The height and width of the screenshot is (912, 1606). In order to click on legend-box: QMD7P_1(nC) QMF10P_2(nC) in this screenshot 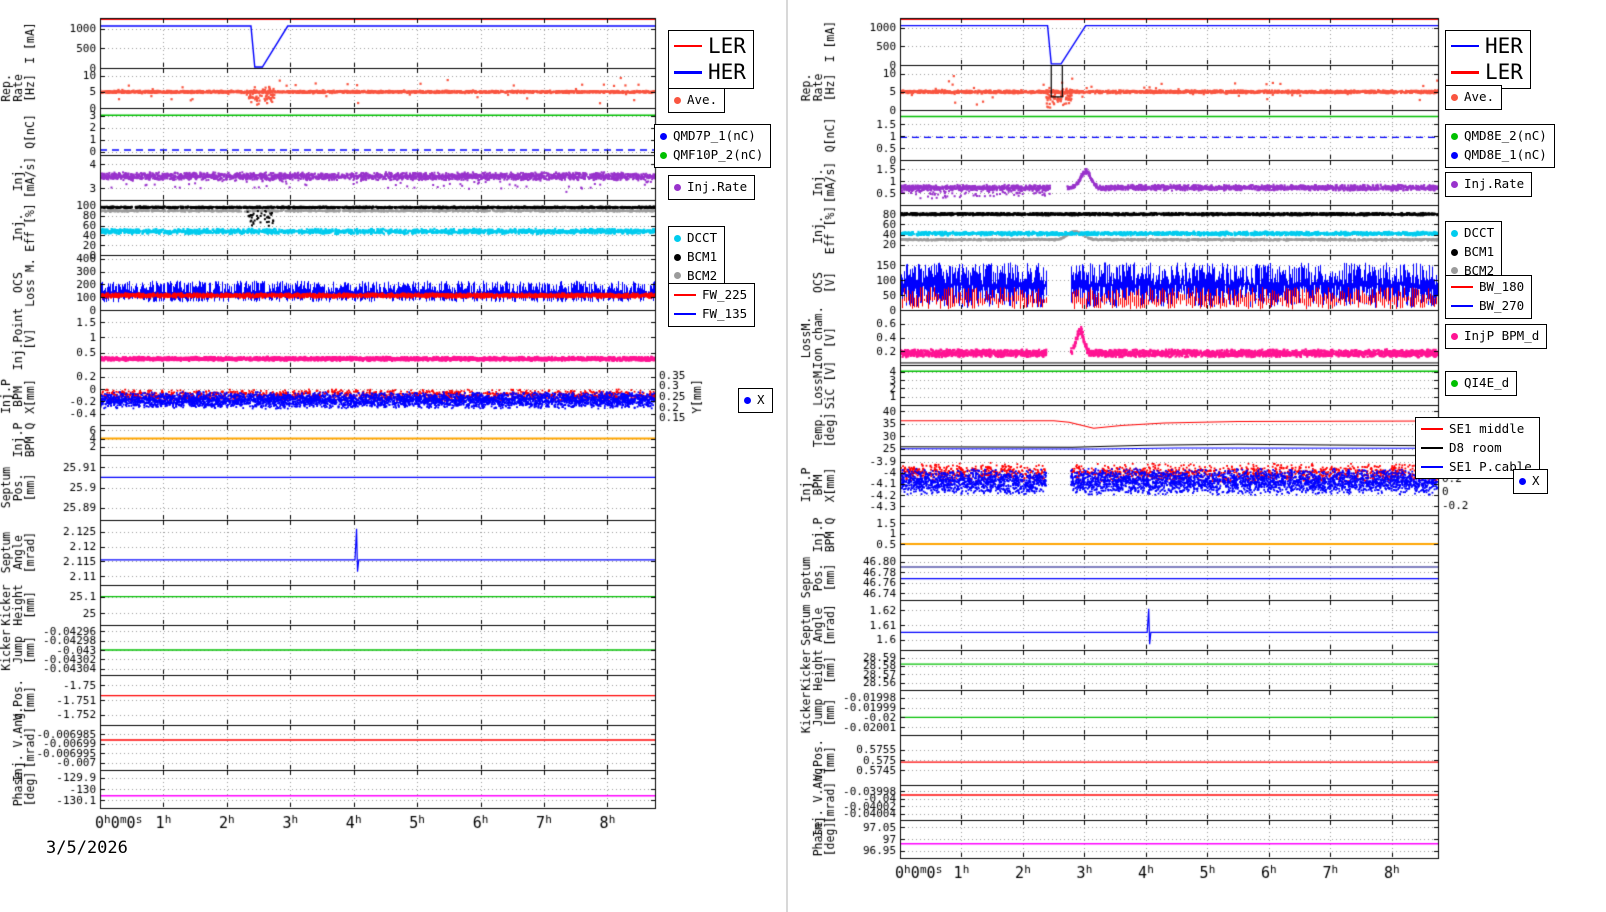, I will do `click(713, 146)`.